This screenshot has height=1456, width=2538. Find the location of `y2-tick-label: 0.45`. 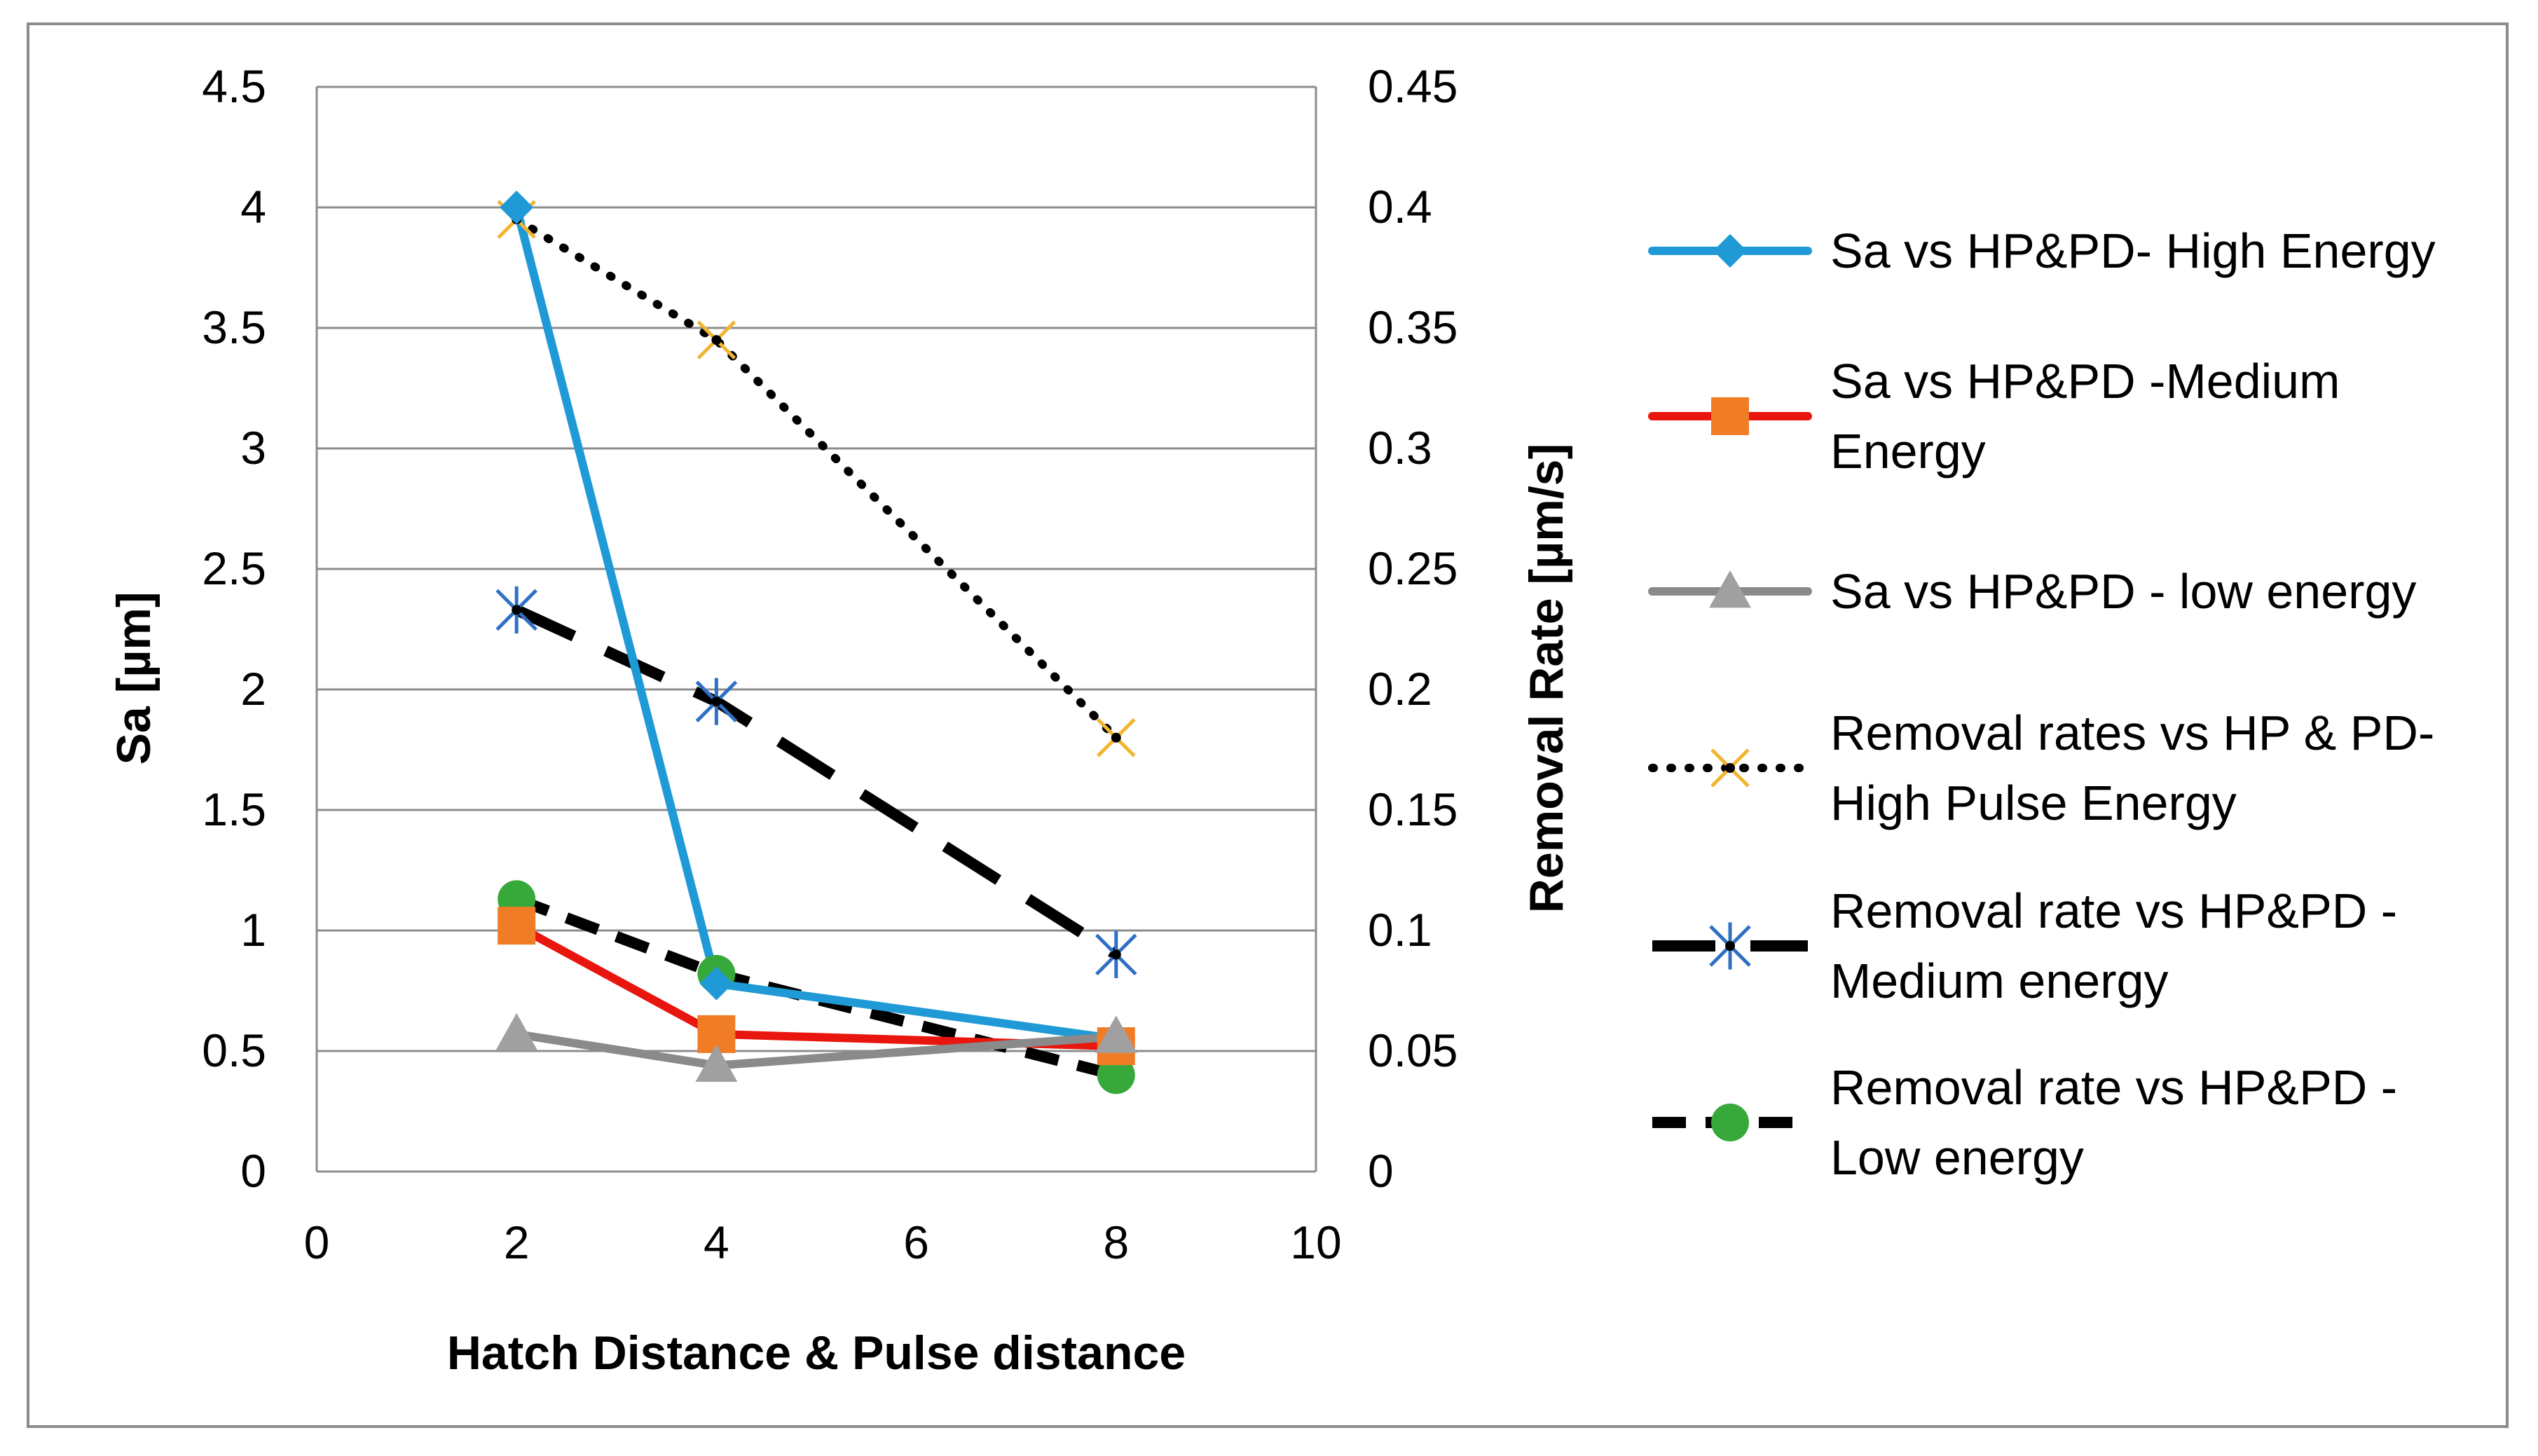

y2-tick-label: 0.45 is located at coordinates (1412, 86).